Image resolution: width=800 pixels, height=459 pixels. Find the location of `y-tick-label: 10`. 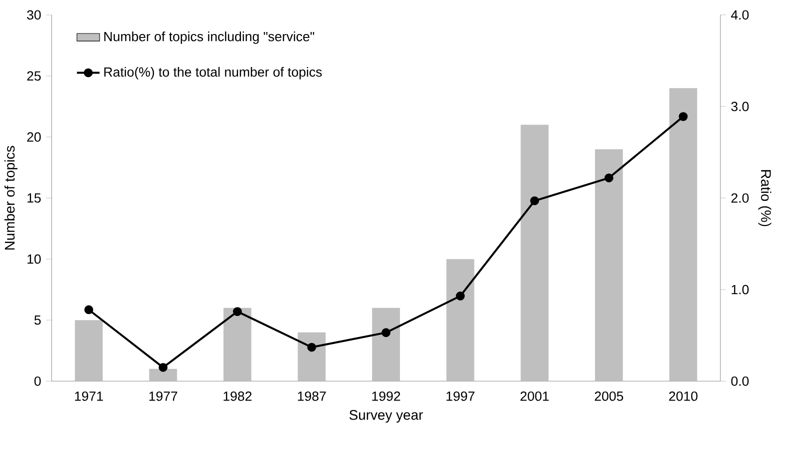

y-tick-label: 10 is located at coordinates (34, 259).